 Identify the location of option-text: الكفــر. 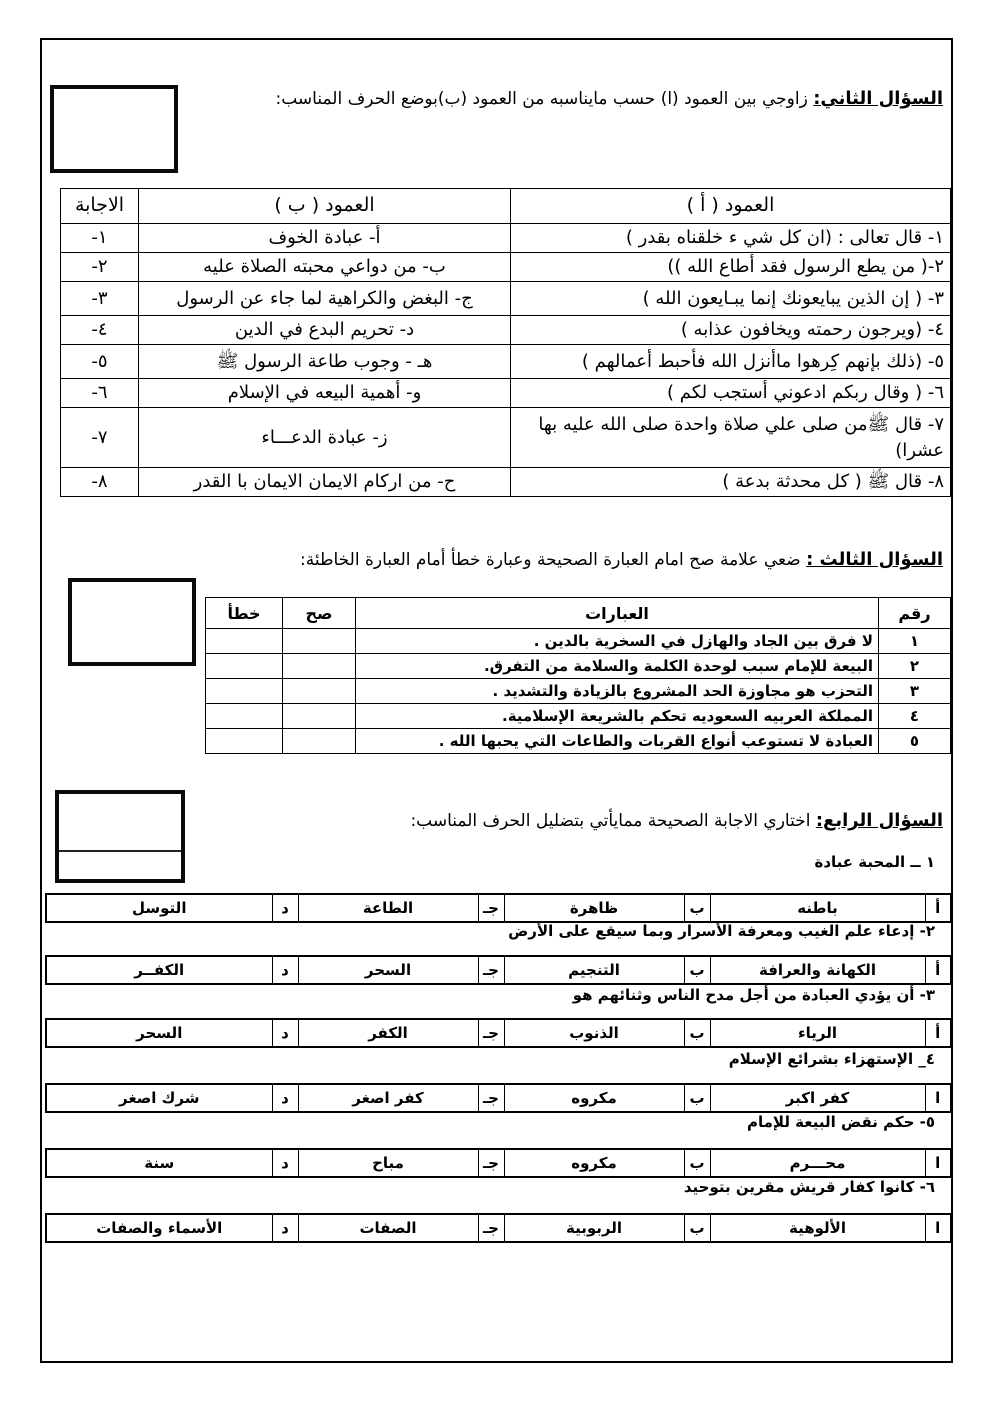
(159, 970).